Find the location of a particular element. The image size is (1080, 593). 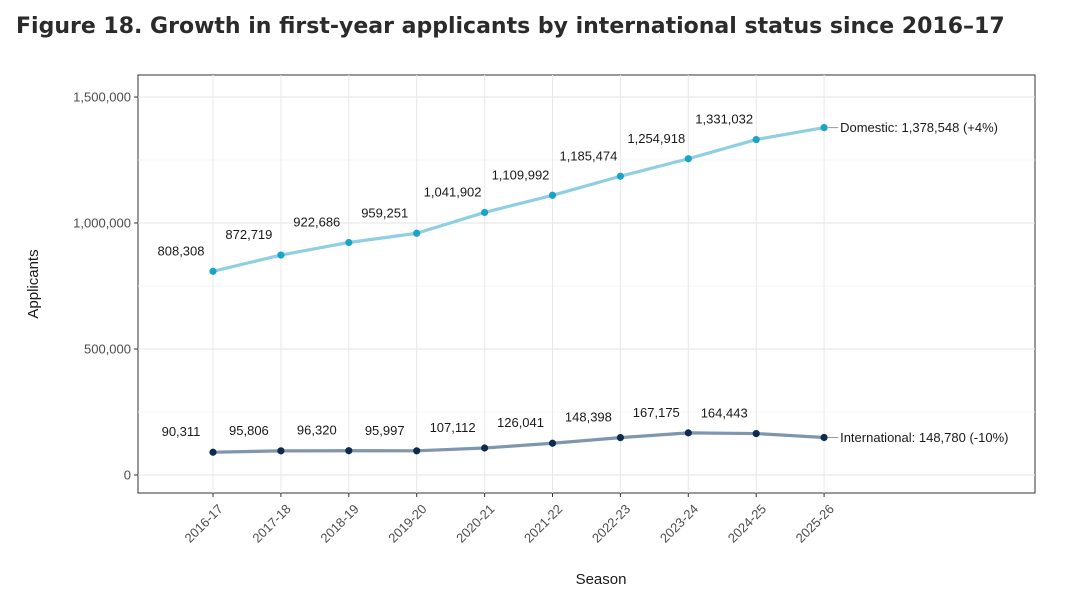

international-end-label: International: 148,780 (-10%) is located at coordinates (924, 437).